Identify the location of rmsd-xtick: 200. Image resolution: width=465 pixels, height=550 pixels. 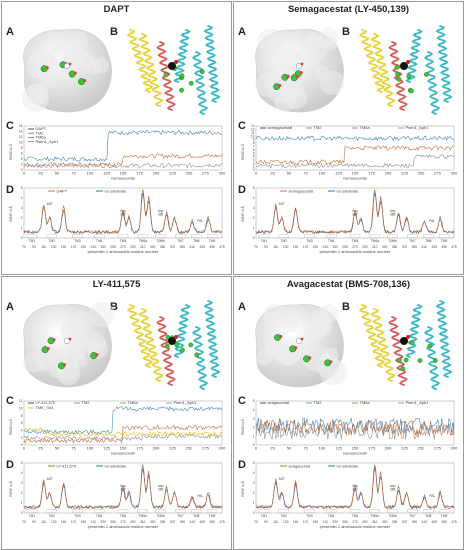
(388, 173).